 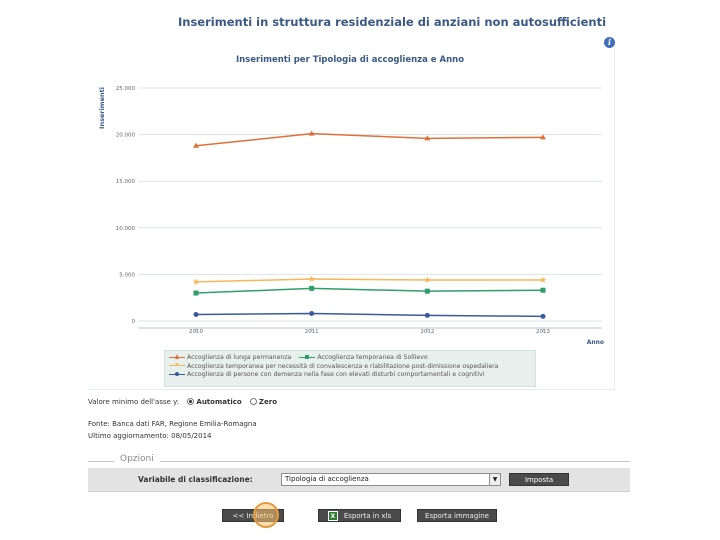 What do you see at coordinates (134, 402) in the screenshot?
I see `yaxis-min-label: Valore minimo dell'asse y:` at bounding box center [134, 402].